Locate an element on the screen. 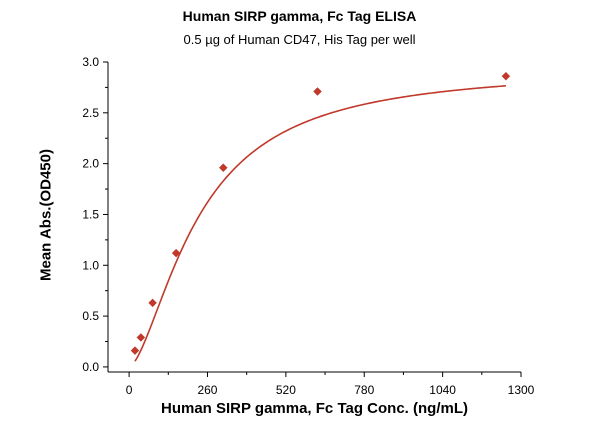 The height and width of the screenshot is (428, 599). x-tick-label: 520 is located at coordinates (286, 390).